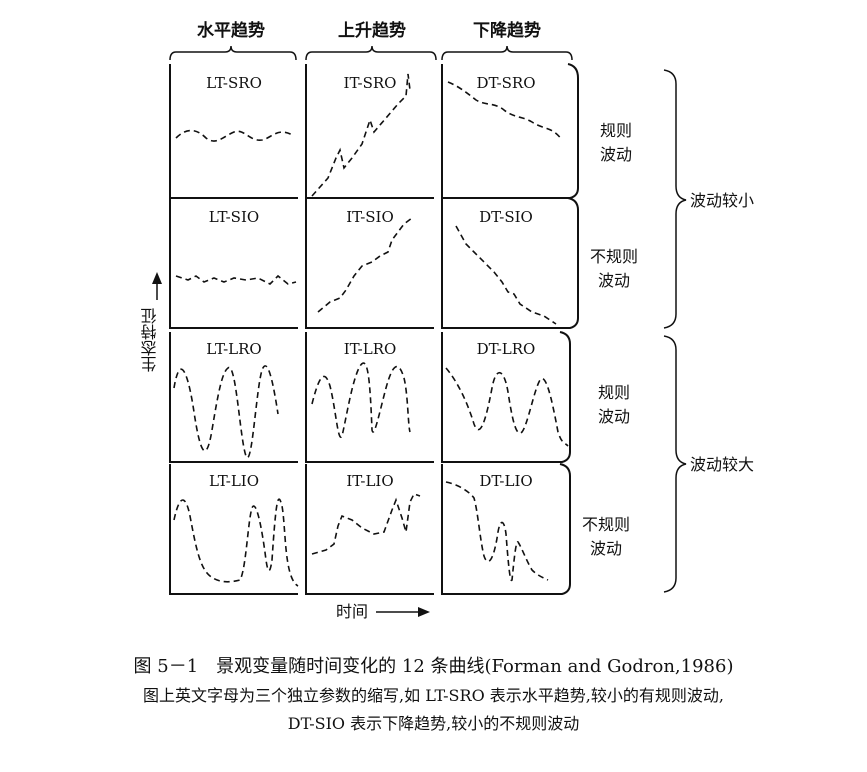 The height and width of the screenshot is (772, 867). I want to click on row-label-2-line-1: 不规则, so click(614, 256).